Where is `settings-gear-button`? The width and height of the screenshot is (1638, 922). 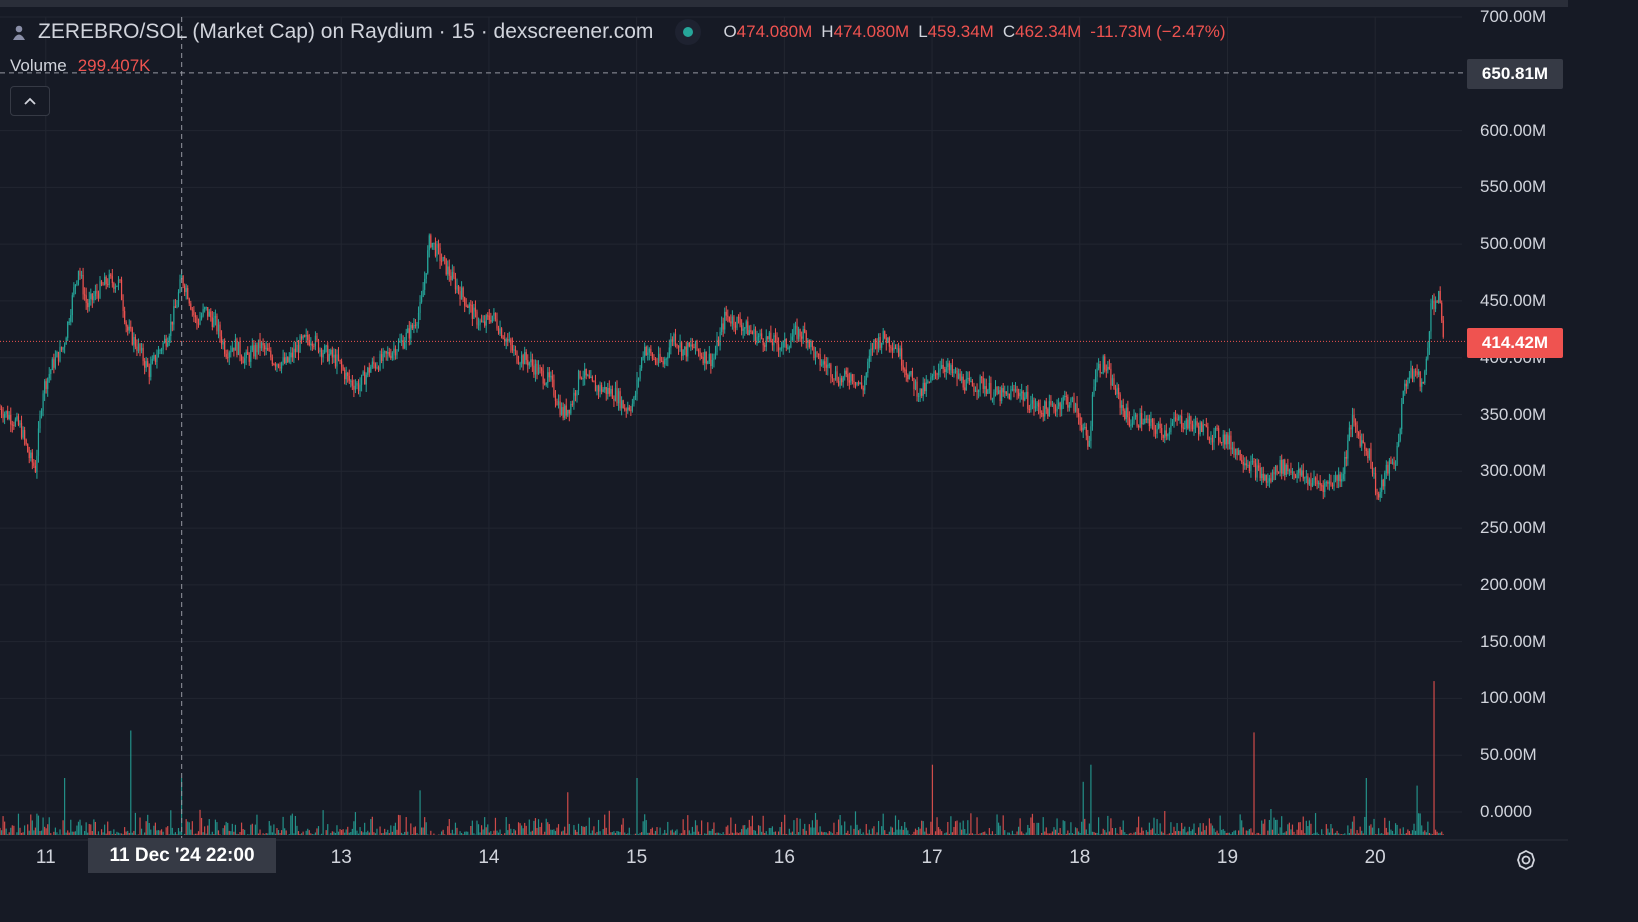 settings-gear-button is located at coordinates (1526, 860).